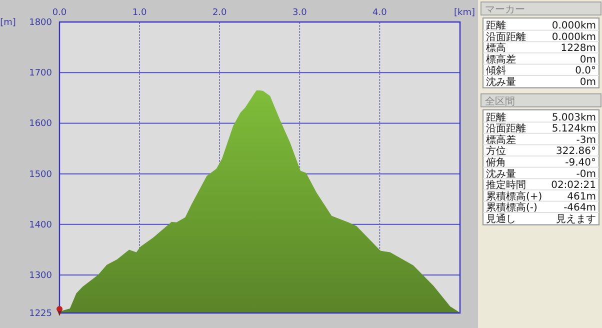 The width and height of the screenshot is (602, 328). I want to click on text: 傾斜, so click(496, 70).